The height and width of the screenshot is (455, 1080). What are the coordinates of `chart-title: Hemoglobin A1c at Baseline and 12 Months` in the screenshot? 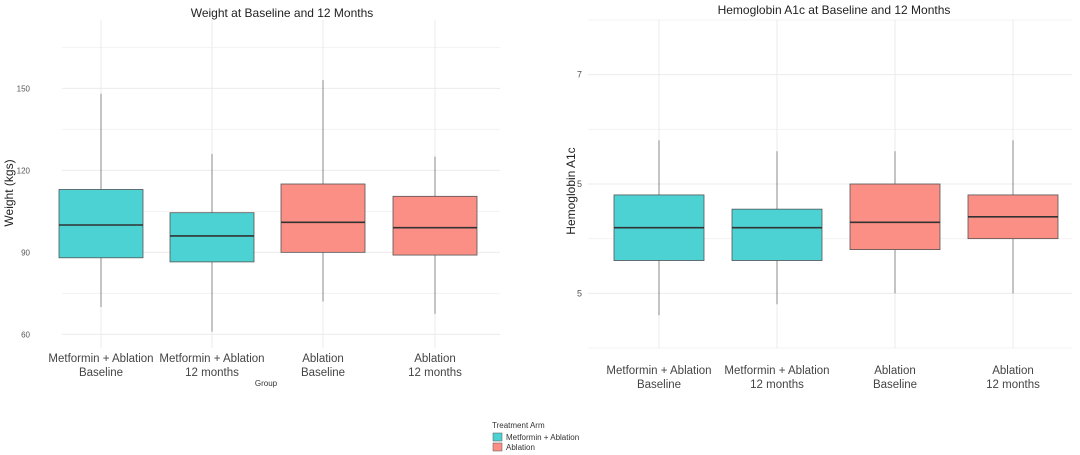 It's located at (834, 10).